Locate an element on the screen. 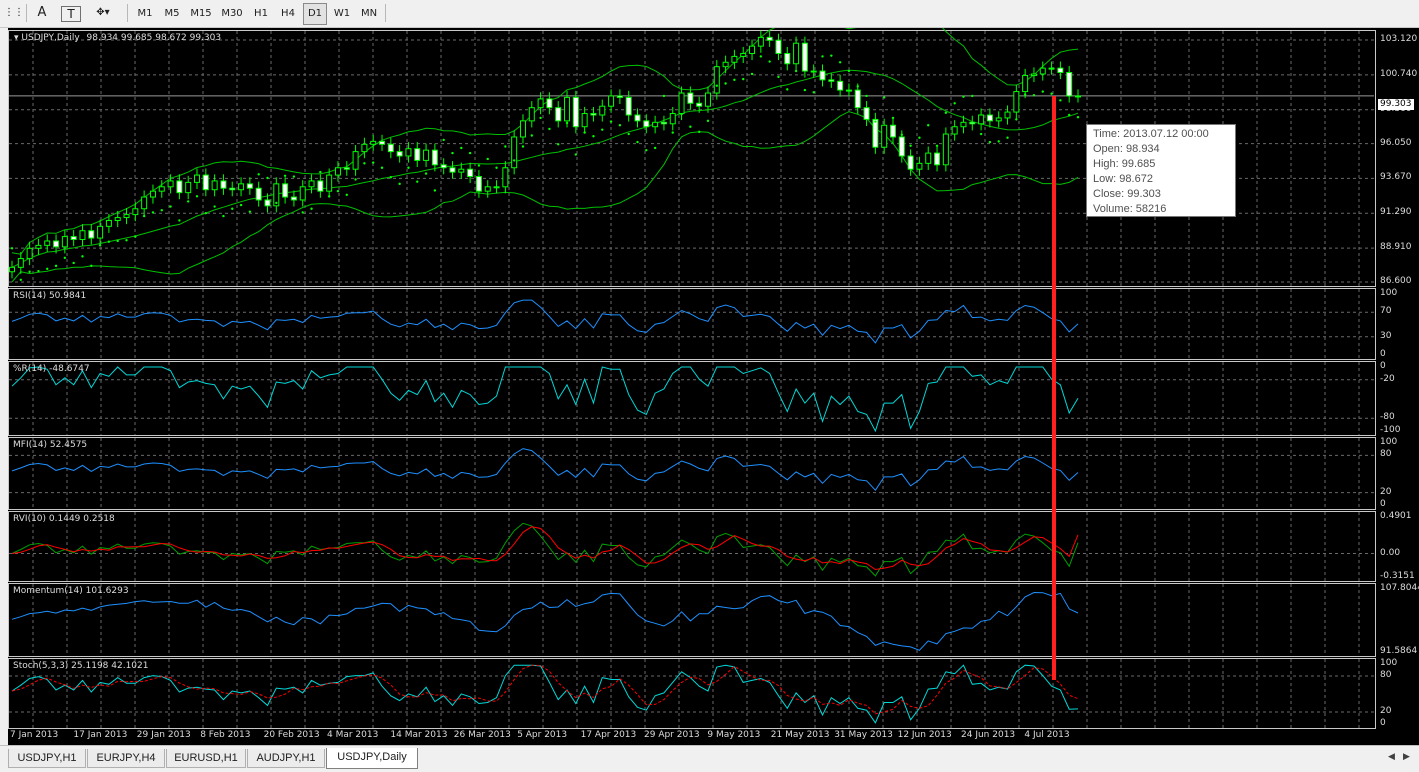 Image resolution: width=1419 pixels, height=772 pixels. indicator-label: MFI(14) 52.4575 is located at coordinates (50, 445).